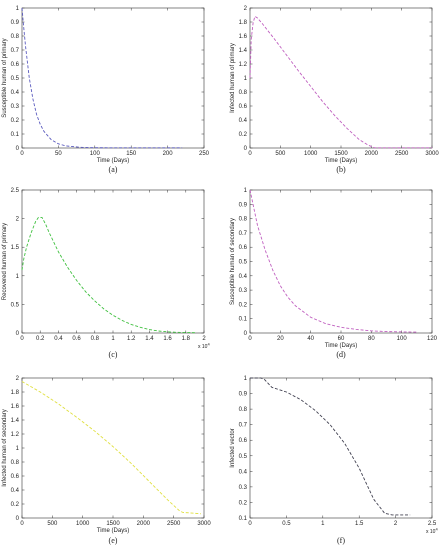  Describe the element at coordinates (58, 154) in the screenshot. I see `x-tick-label: 50` at that location.